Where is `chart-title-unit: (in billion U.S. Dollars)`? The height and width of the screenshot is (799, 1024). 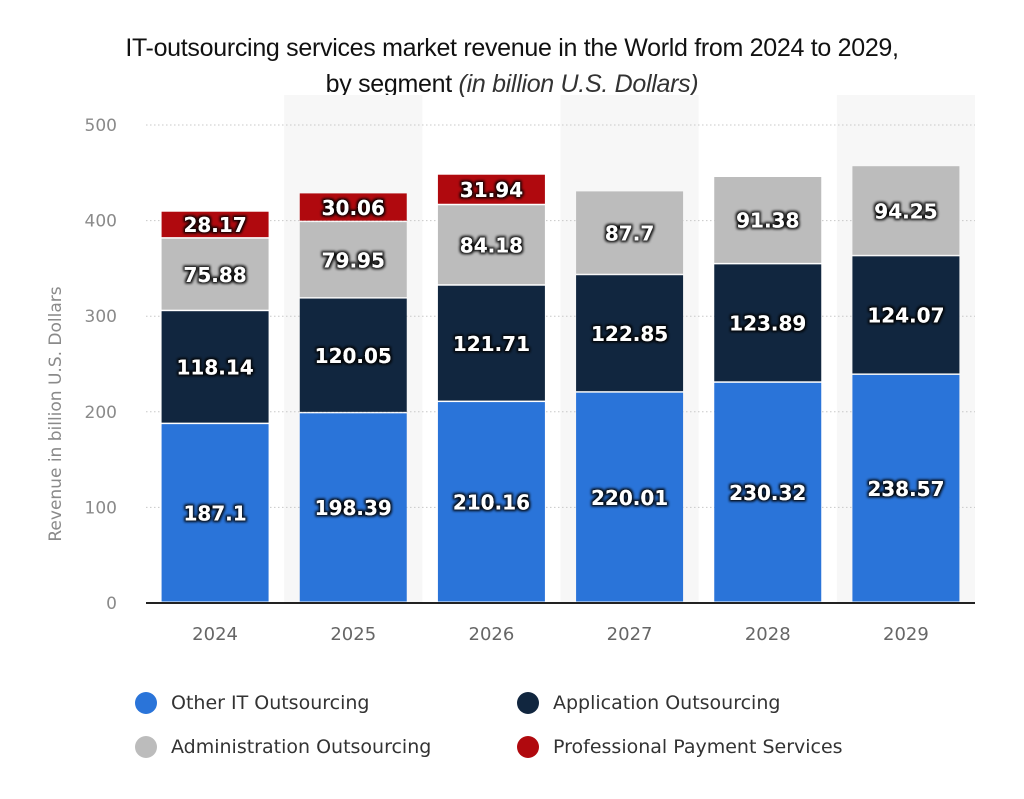 chart-title-unit: (in billion U.S. Dollars) is located at coordinates (578, 84).